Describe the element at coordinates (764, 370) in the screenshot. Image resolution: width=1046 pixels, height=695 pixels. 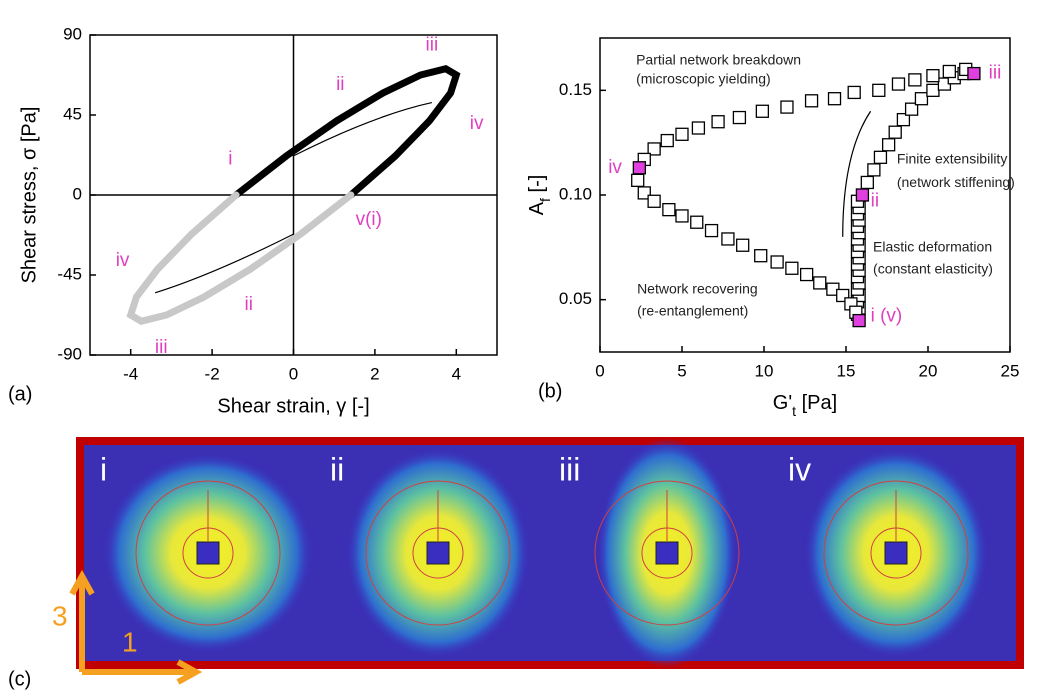
I see `x-tick-label: 10` at that location.